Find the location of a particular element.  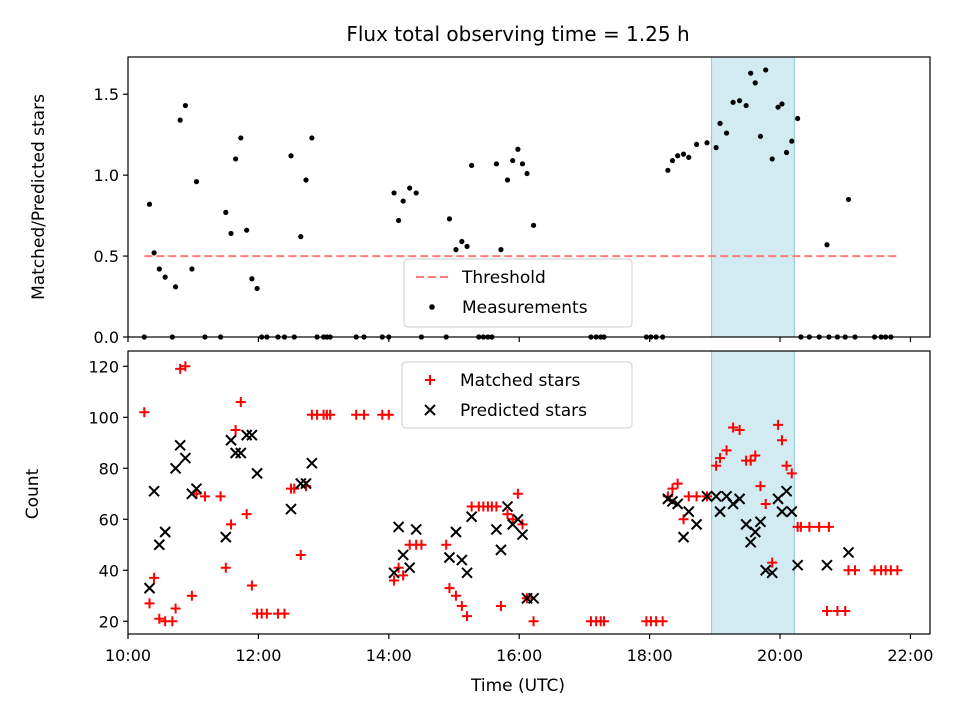

bottom-y-axis-label: Count is located at coordinates (33, 493).